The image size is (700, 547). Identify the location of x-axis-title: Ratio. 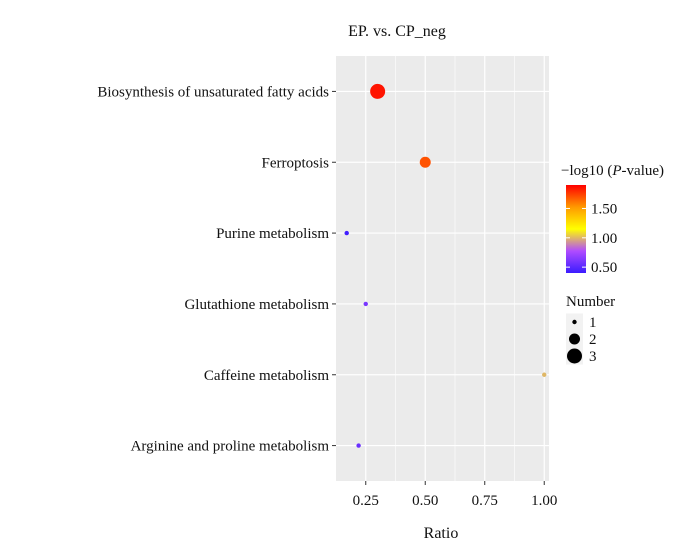
(441, 533).